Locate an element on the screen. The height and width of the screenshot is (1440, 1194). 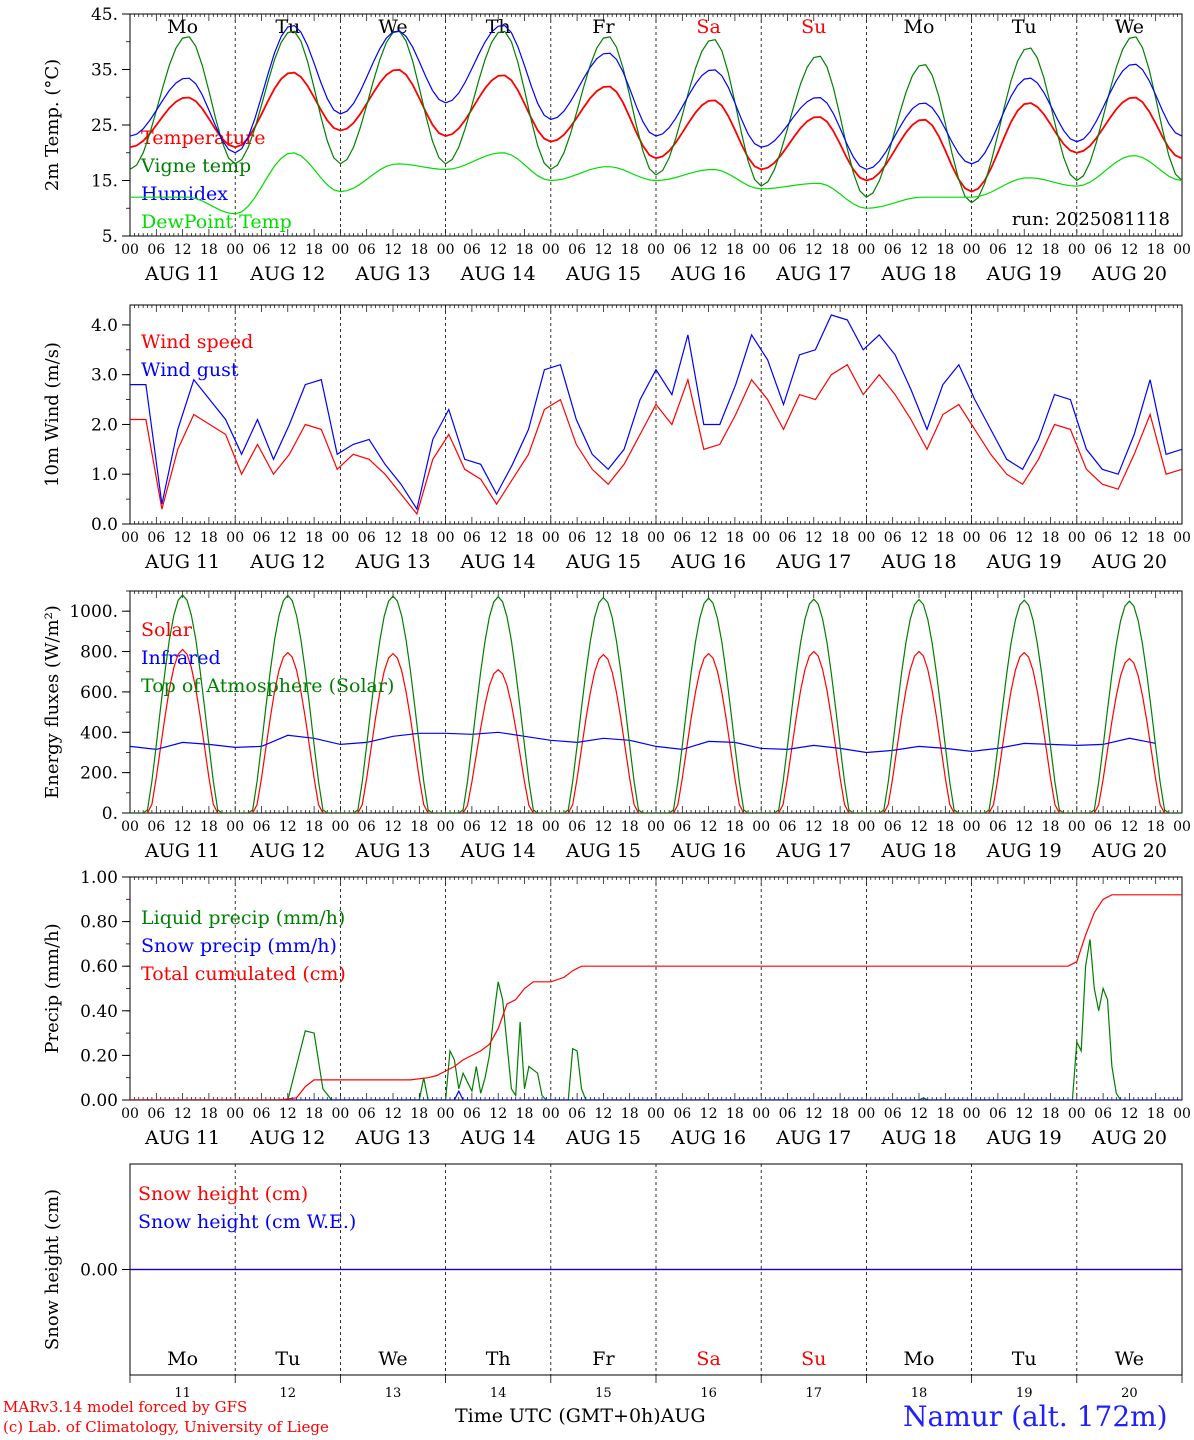
series-line-top-of-atmosphere-solar- is located at coordinates (656, 703).